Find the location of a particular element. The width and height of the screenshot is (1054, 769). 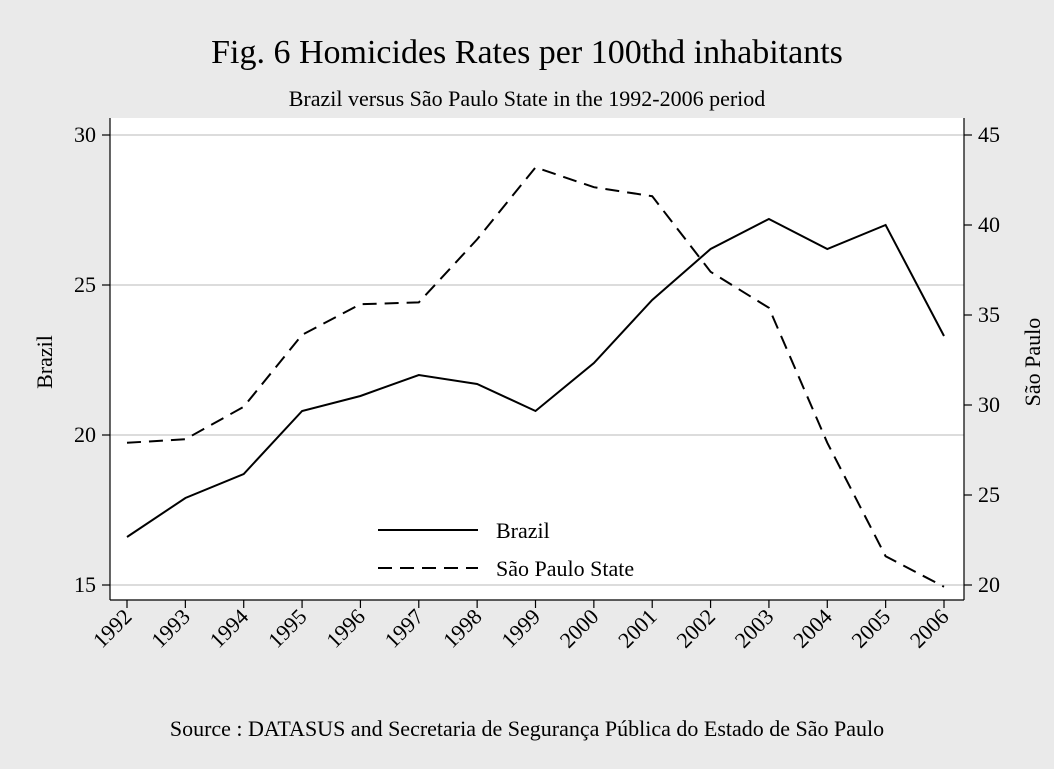

y-right-tick-label: 40 is located at coordinates (989, 224).